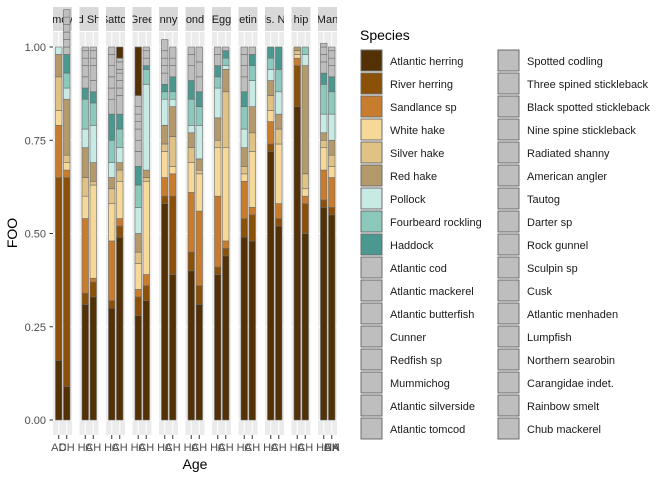 Image resolution: width=672 pixels, height=480 pixels. Describe the element at coordinates (417, 290) in the screenshot. I see `legend-item: Atlantic mackerel` at that location.